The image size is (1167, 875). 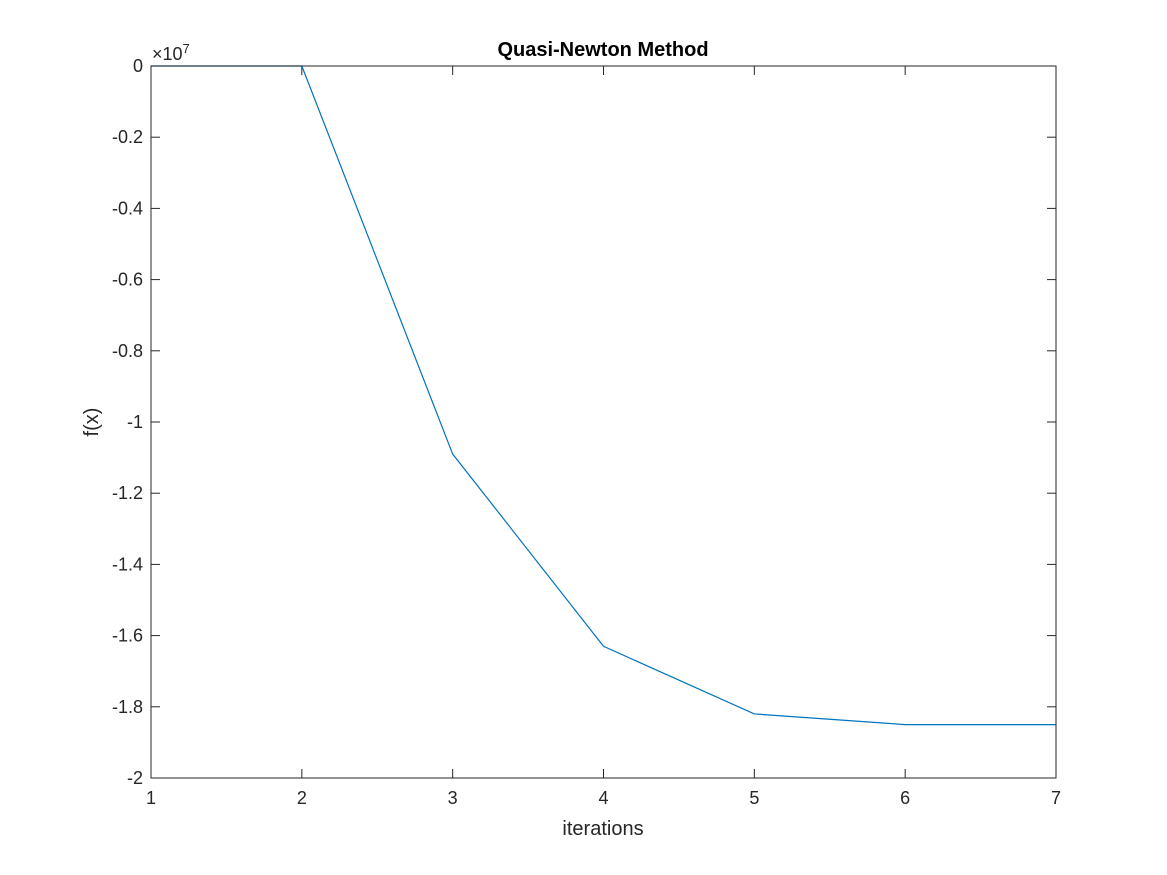 I want to click on y-tick-label: -1, so click(x=135, y=422).